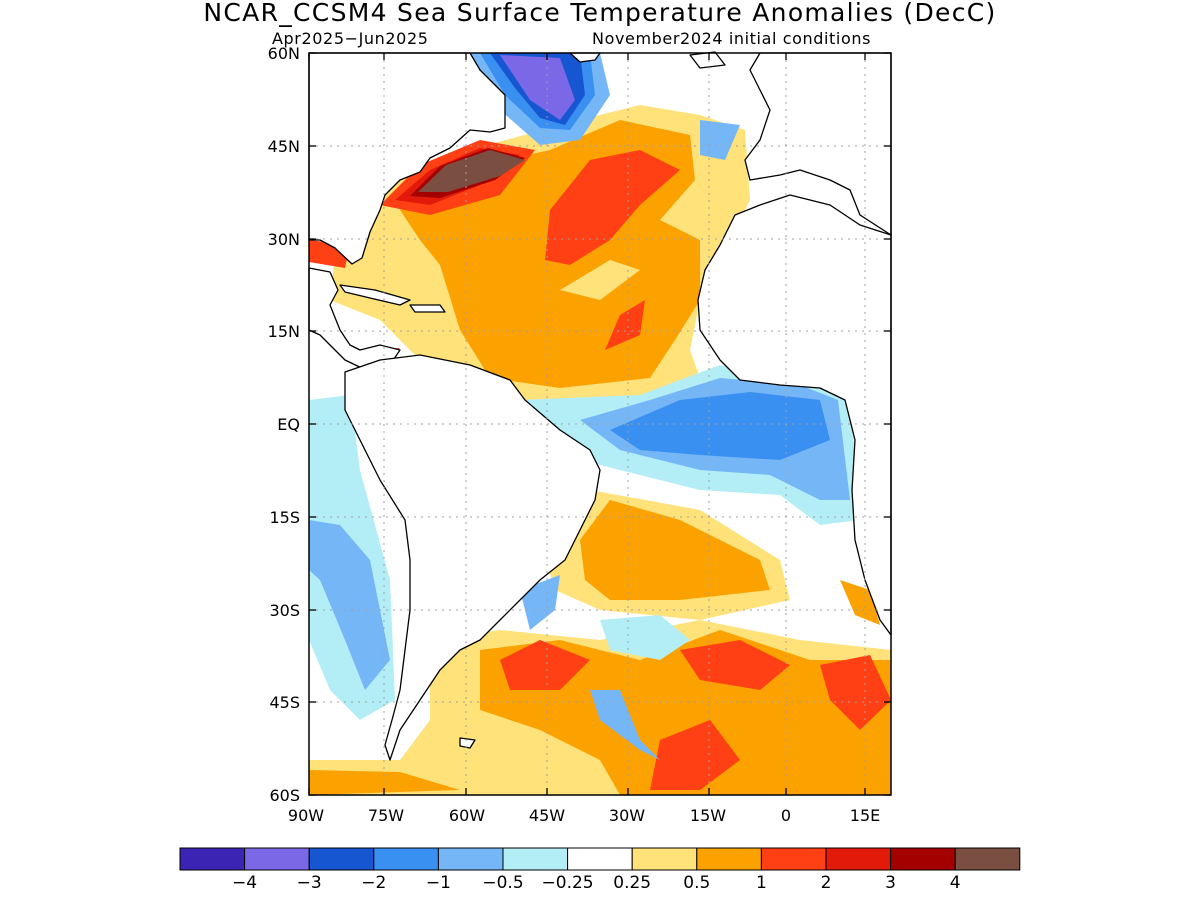  What do you see at coordinates (467, 743) in the screenshot?
I see `falklands` at bounding box center [467, 743].